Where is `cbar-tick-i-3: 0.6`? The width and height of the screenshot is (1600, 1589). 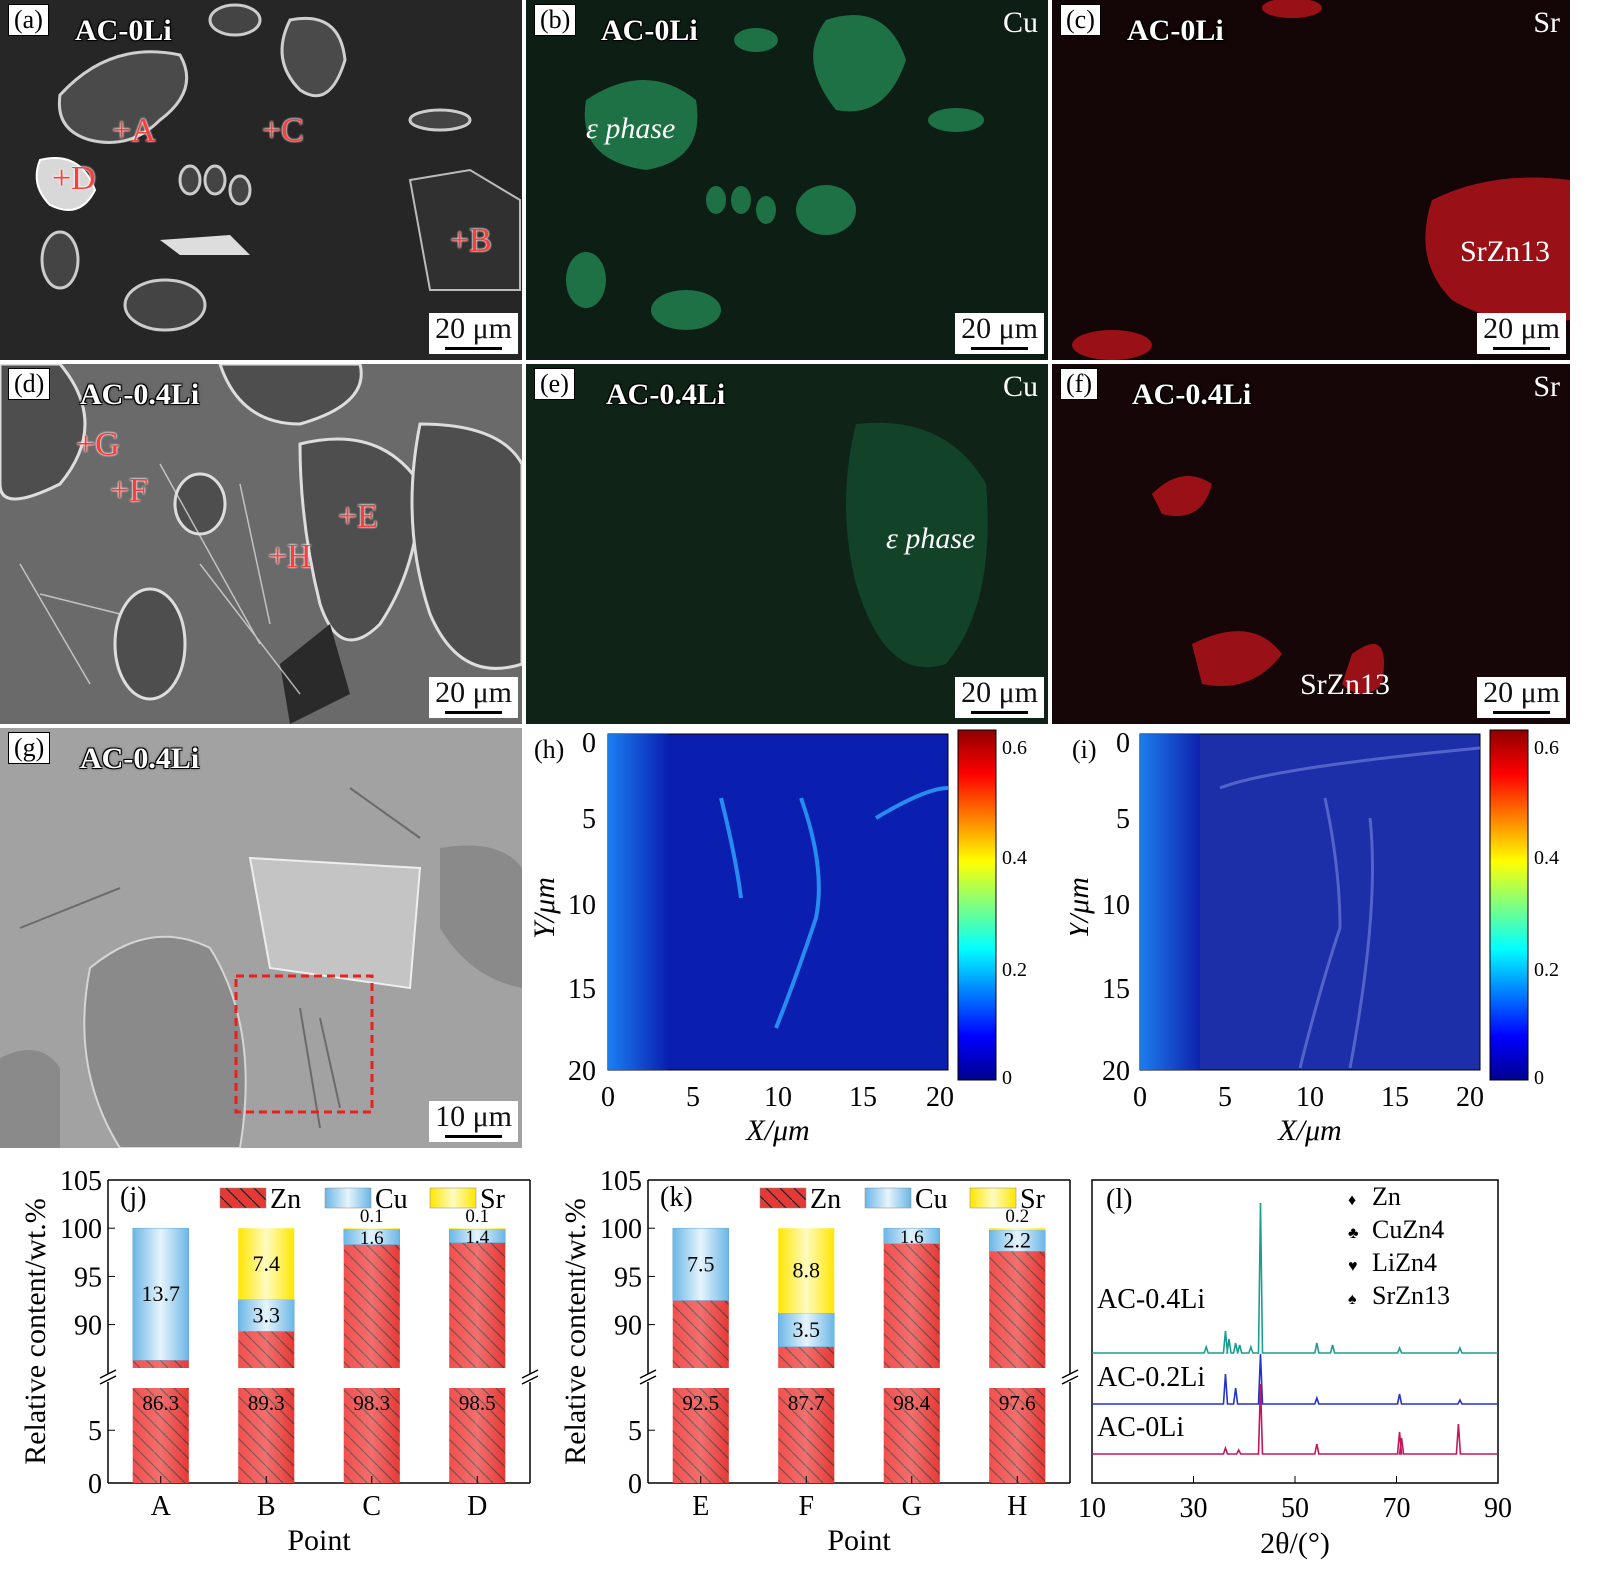
cbar-tick-i-3: 0.6 is located at coordinates (1546, 748).